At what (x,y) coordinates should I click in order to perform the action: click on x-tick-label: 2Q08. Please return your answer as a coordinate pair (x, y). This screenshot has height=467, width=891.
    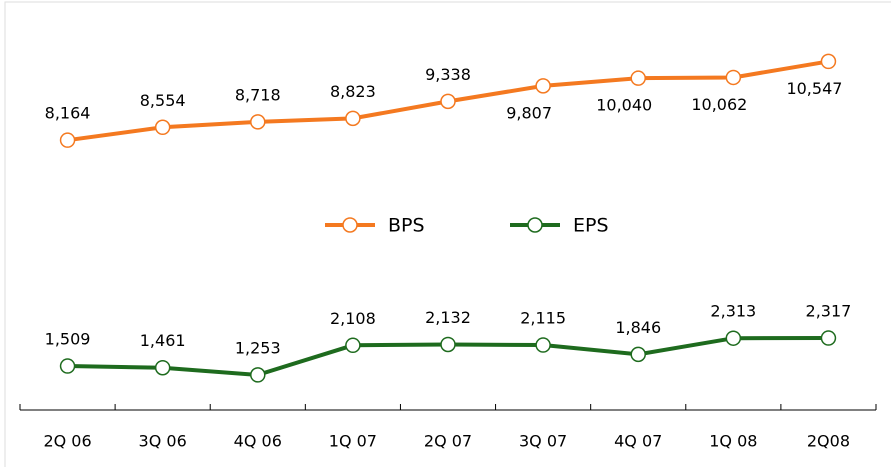
    Looking at the image, I should click on (828, 441).